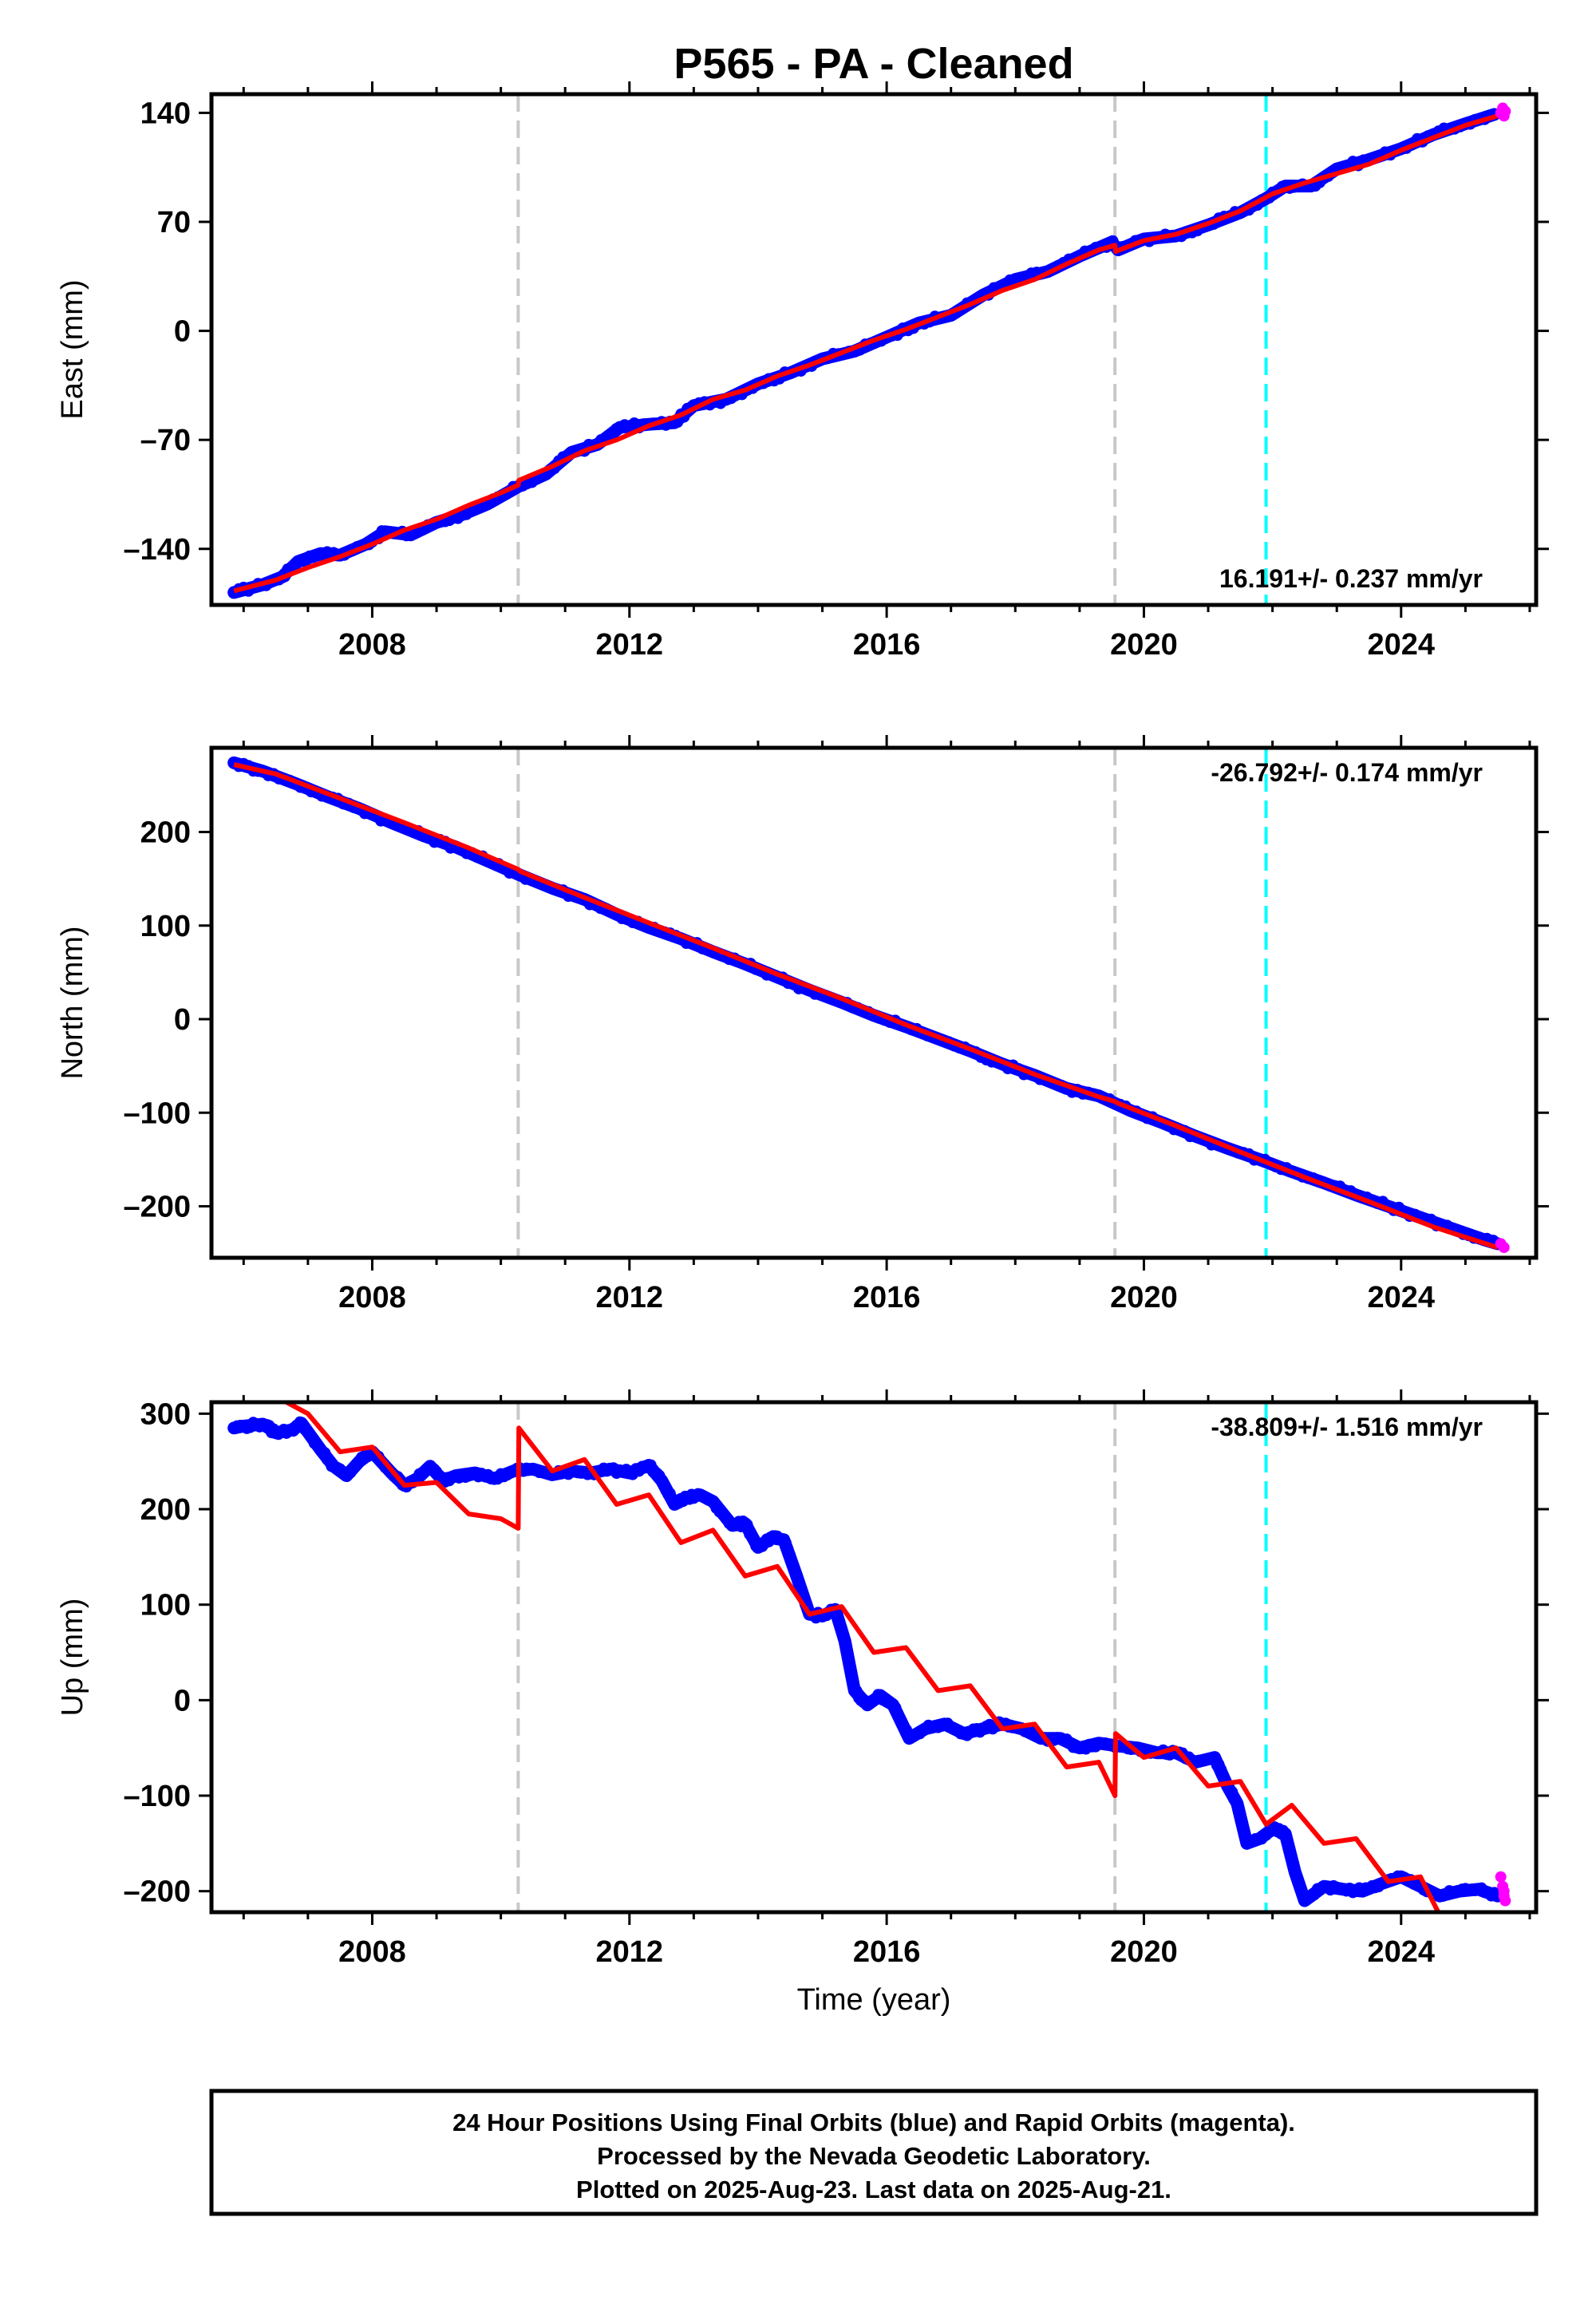 The height and width of the screenshot is (2316, 1596). I want to click on y-axis-label: North (mm), so click(72, 1002).